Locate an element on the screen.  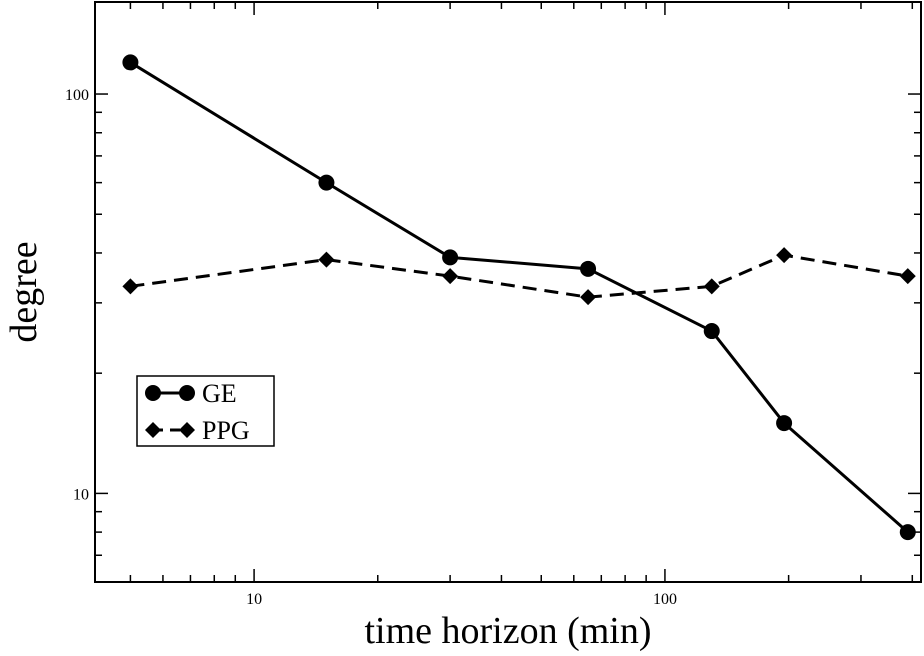
legend-entry-ppg: PPG is located at coordinates (197, 430).